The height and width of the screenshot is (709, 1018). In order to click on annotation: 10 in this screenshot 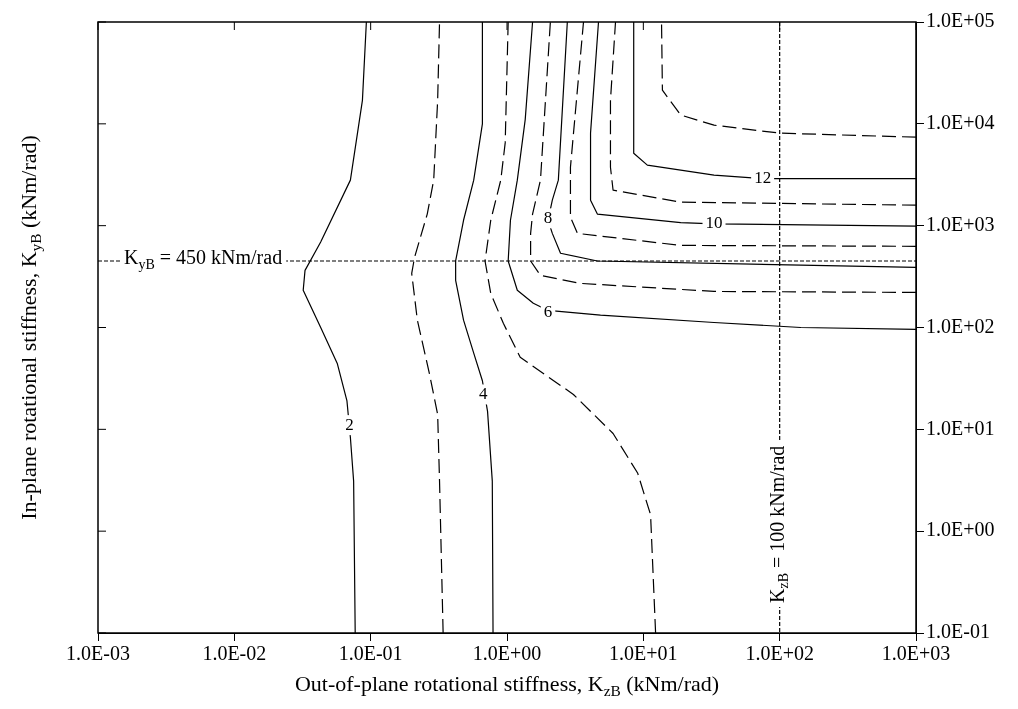, I will do `click(714, 223)`.